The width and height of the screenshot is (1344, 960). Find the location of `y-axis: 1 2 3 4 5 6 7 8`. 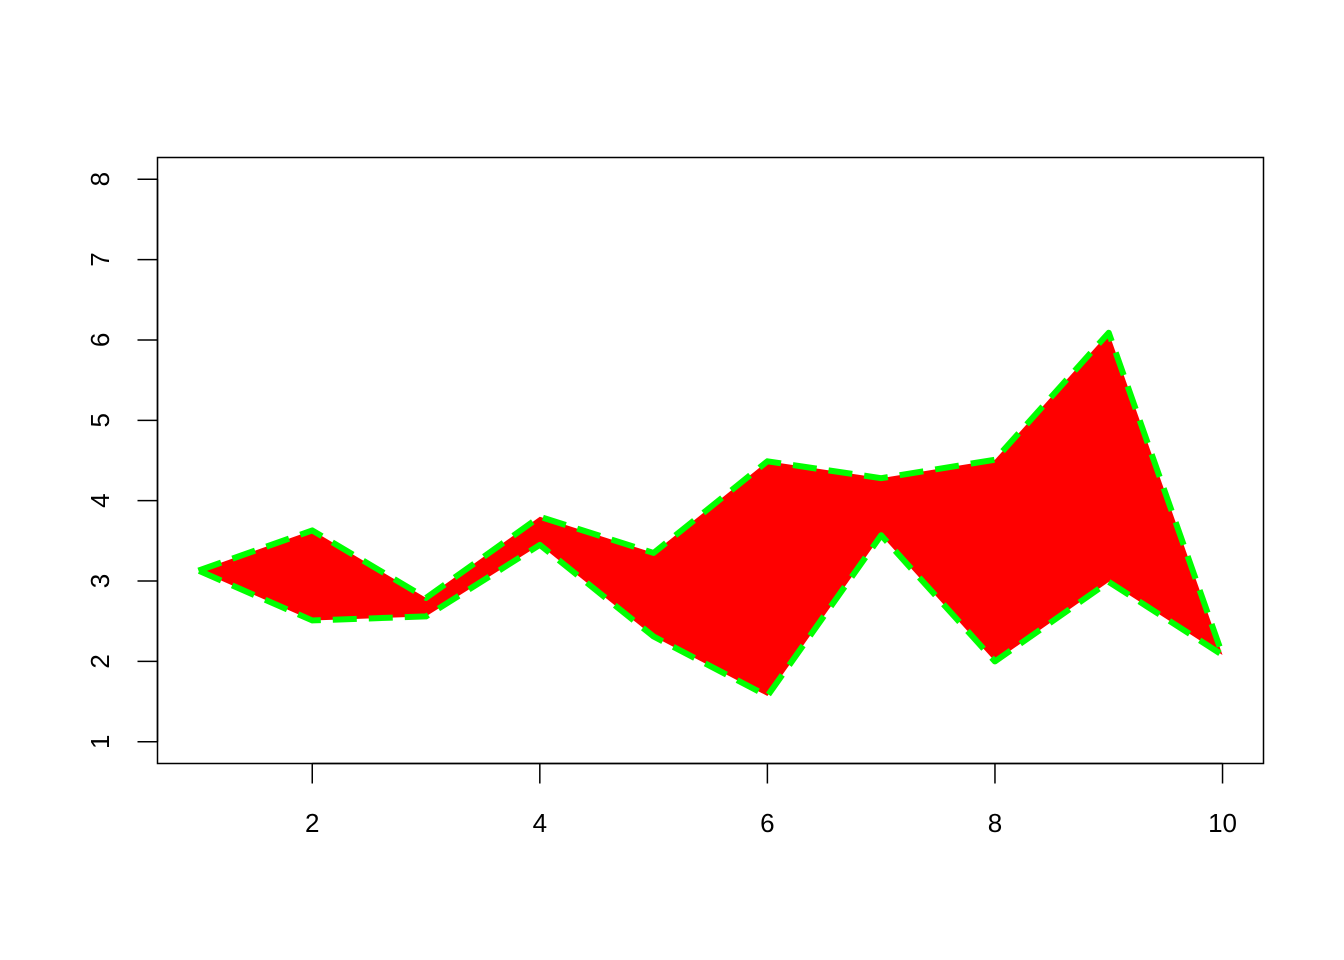

y-axis: 1 2 3 4 5 6 7 8 is located at coordinates (122, 460).